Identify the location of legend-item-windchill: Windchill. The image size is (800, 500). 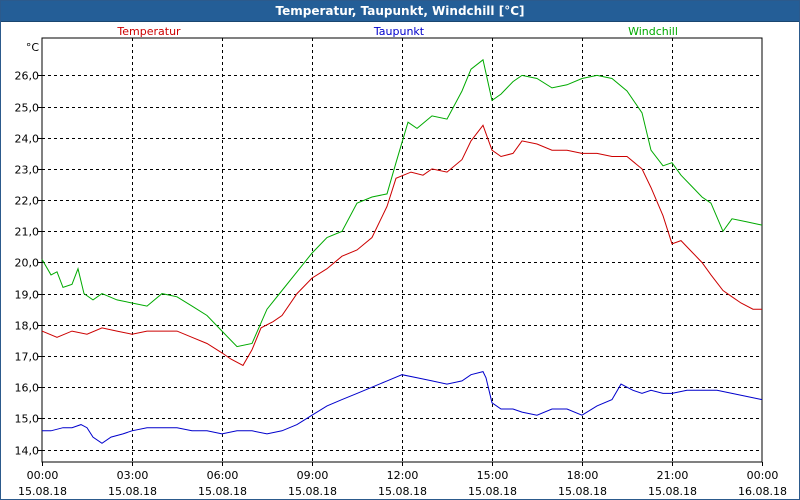
(653, 31).